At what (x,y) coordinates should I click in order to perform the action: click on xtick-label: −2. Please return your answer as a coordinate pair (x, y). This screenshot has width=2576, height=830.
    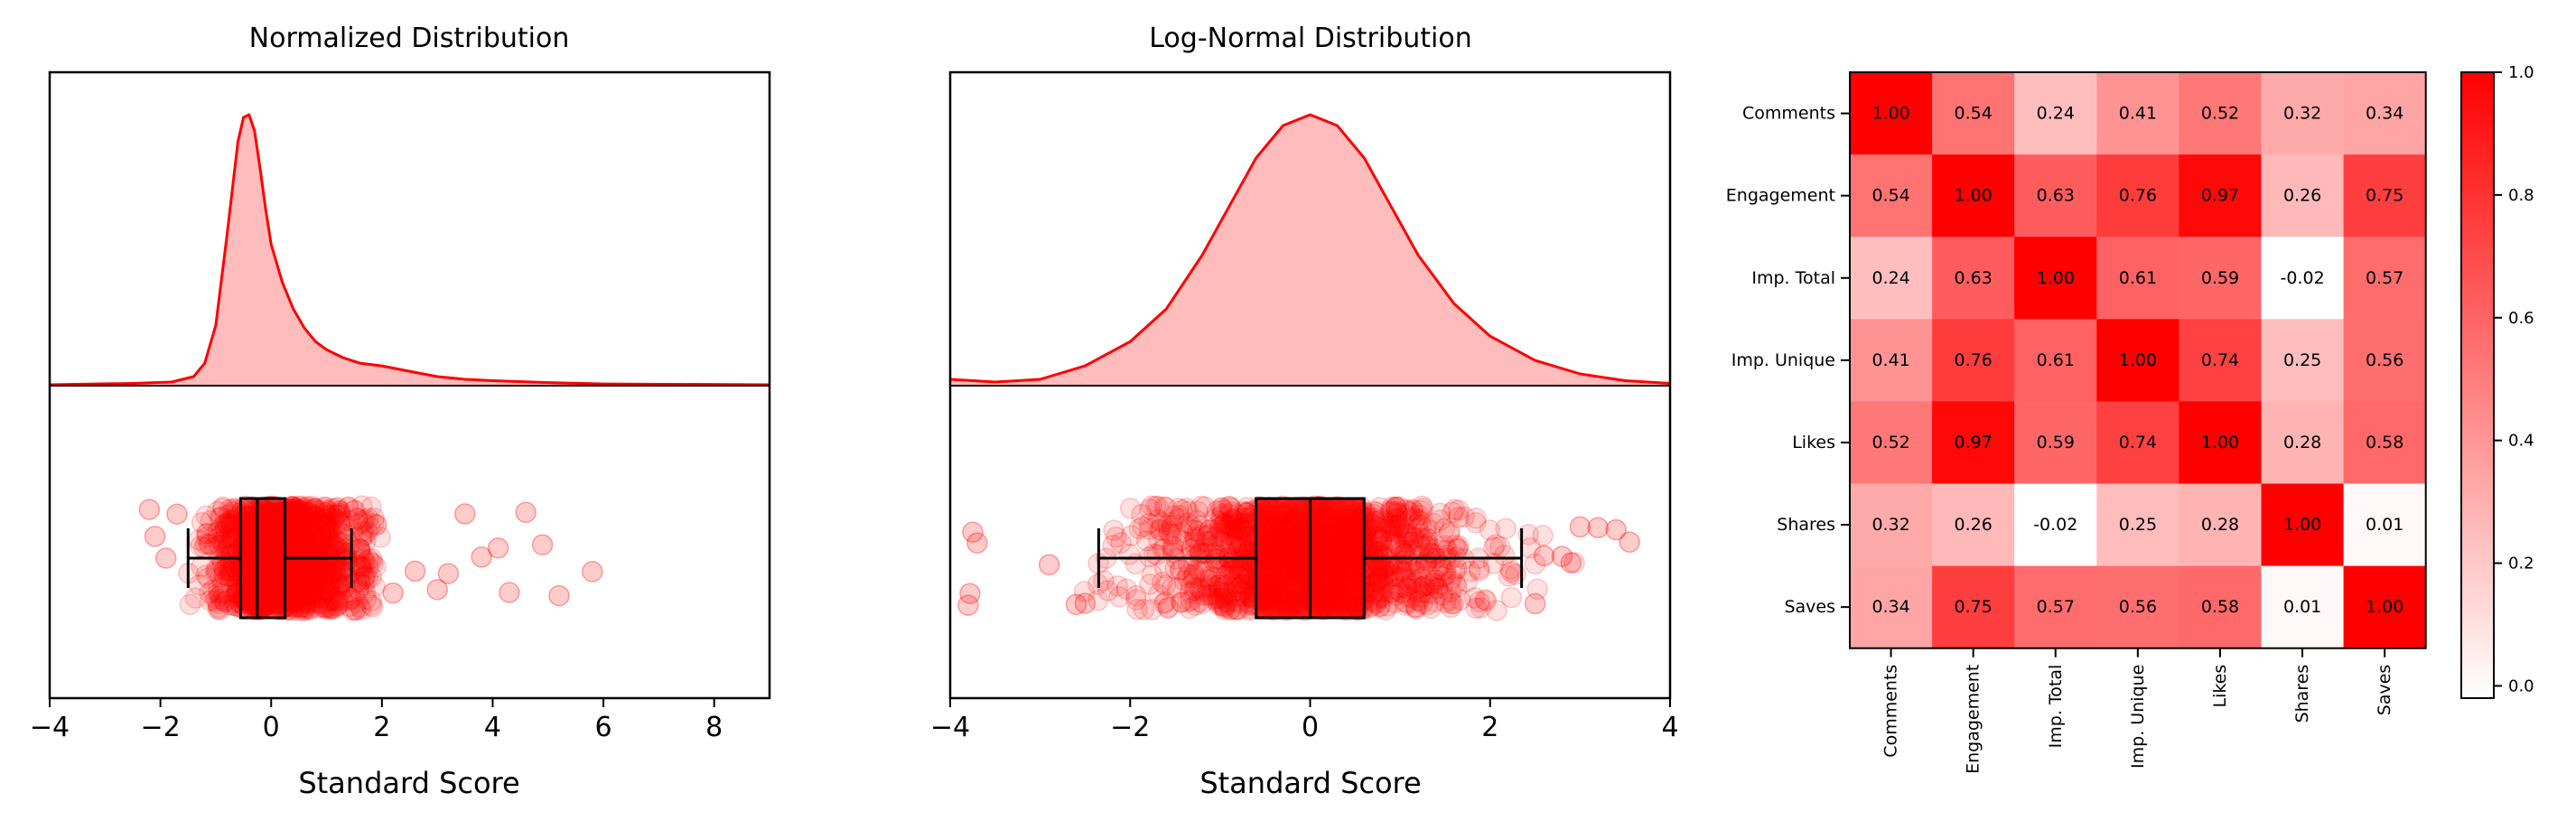
    Looking at the image, I should click on (160, 728).